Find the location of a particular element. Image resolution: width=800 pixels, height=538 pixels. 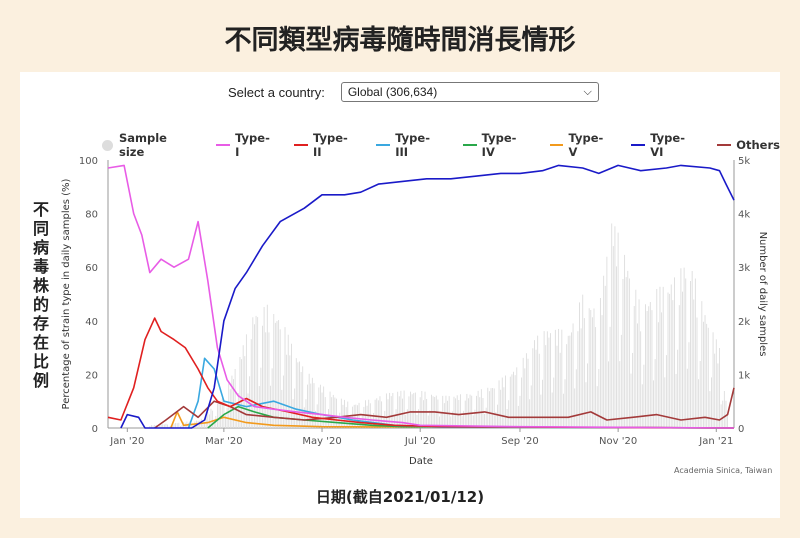

legend-label: Type-IV is located at coordinates (499, 145).